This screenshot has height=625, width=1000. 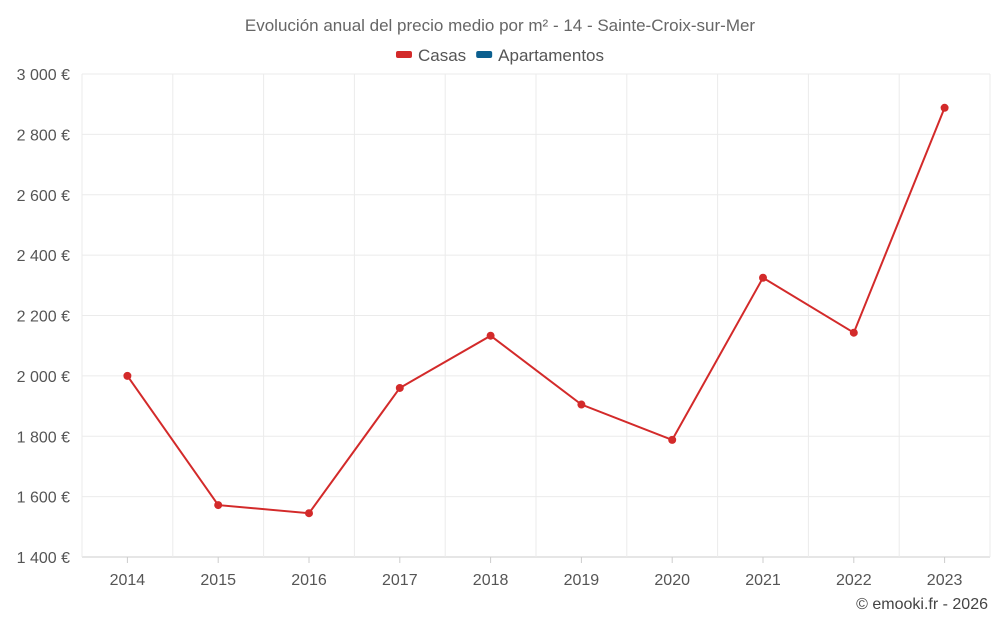 I want to click on x-tick-label: 2019, so click(x=582, y=580).